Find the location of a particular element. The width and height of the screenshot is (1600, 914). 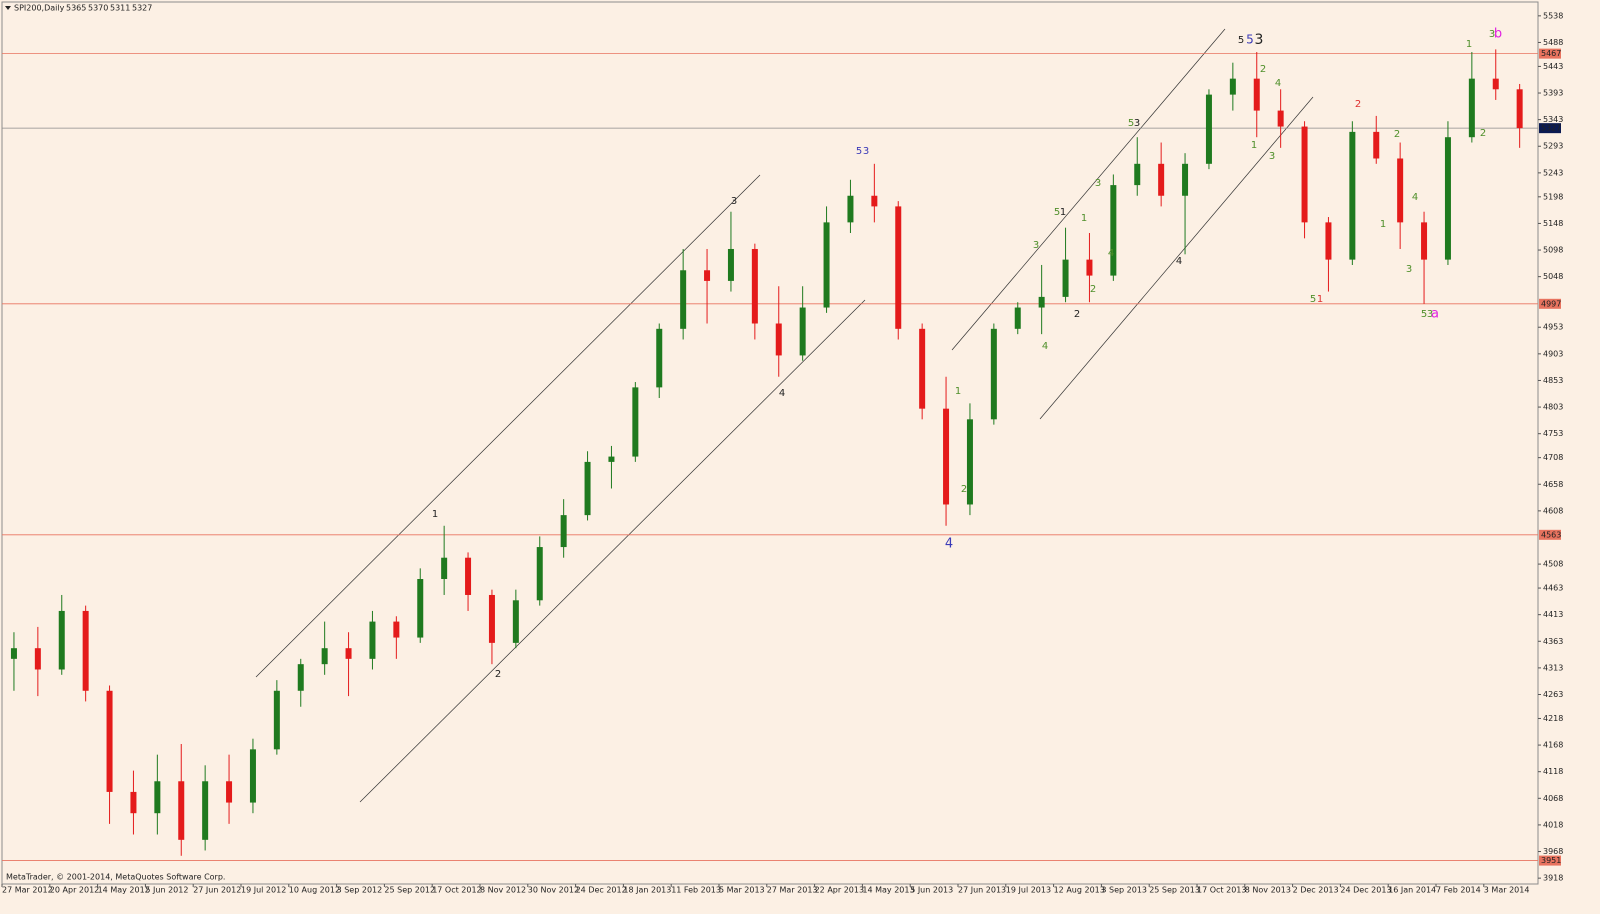

x-tick-label: 3 Sep 2013 is located at coordinates (1124, 890).